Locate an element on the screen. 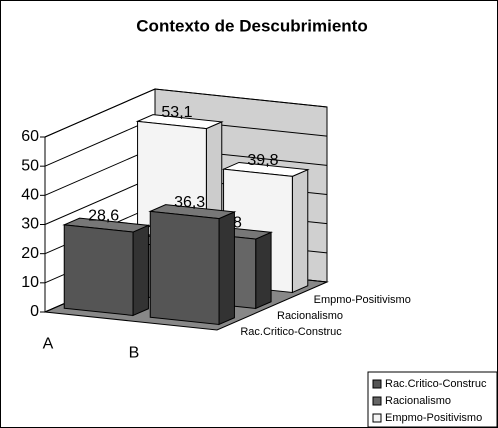 This screenshot has height=428, width=498. legend-box is located at coordinates (432, 399).